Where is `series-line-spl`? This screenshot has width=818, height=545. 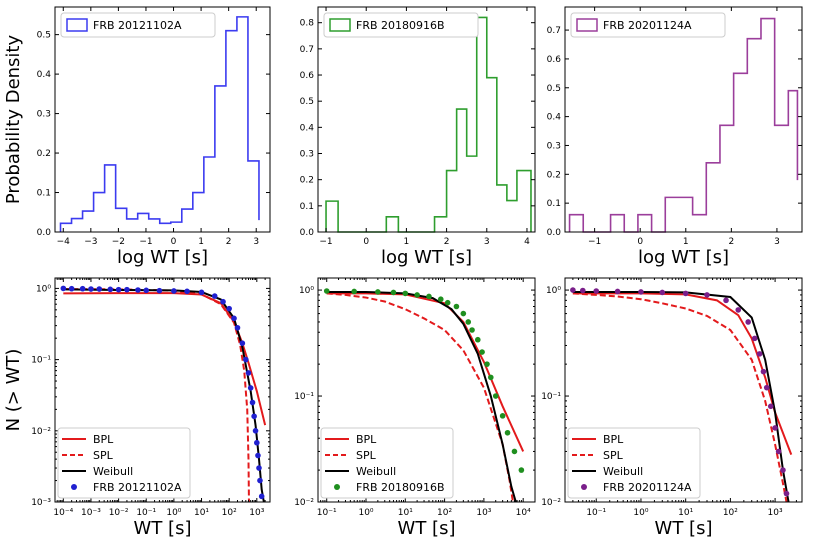
series-line-spl is located at coordinates (680, 397).